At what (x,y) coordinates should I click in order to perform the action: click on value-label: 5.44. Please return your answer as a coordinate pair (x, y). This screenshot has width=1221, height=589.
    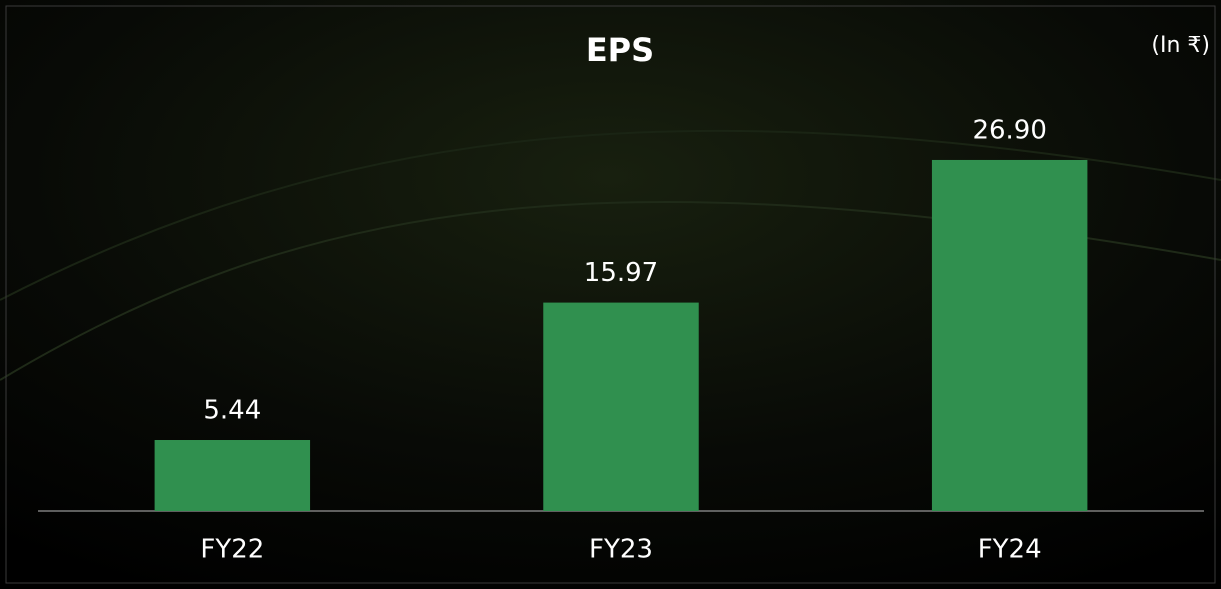
    Looking at the image, I should click on (232, 411).